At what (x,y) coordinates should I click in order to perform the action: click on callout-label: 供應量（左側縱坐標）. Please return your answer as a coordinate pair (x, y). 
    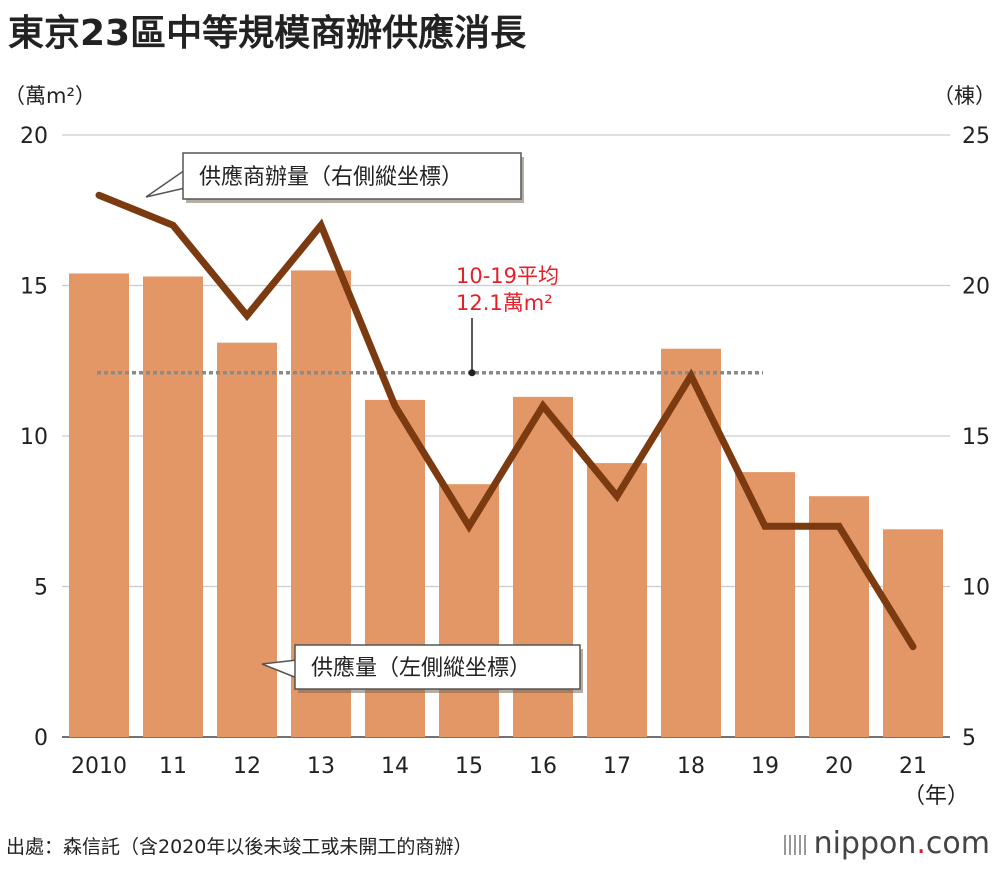
    Looking at the image, I should click on (421, 668).